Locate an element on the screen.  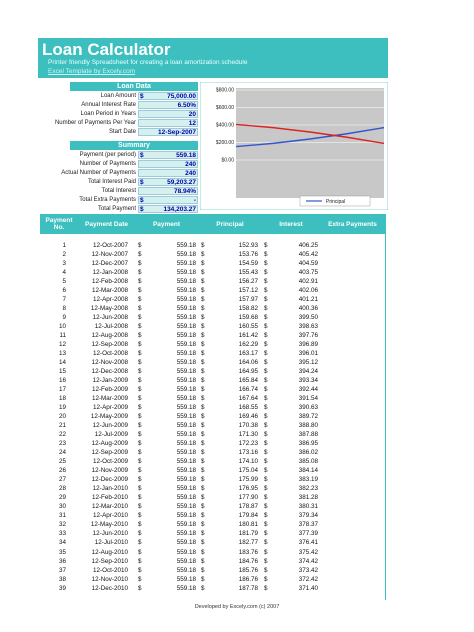
amount: 406.25 is located at coordinates (308, 245).